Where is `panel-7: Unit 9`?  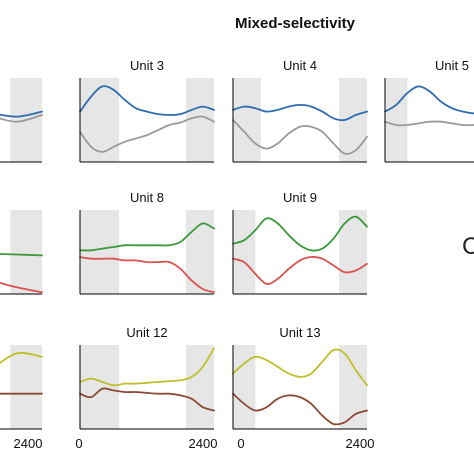 panel-7: Unit 9 is located at coordinates (300, 242).